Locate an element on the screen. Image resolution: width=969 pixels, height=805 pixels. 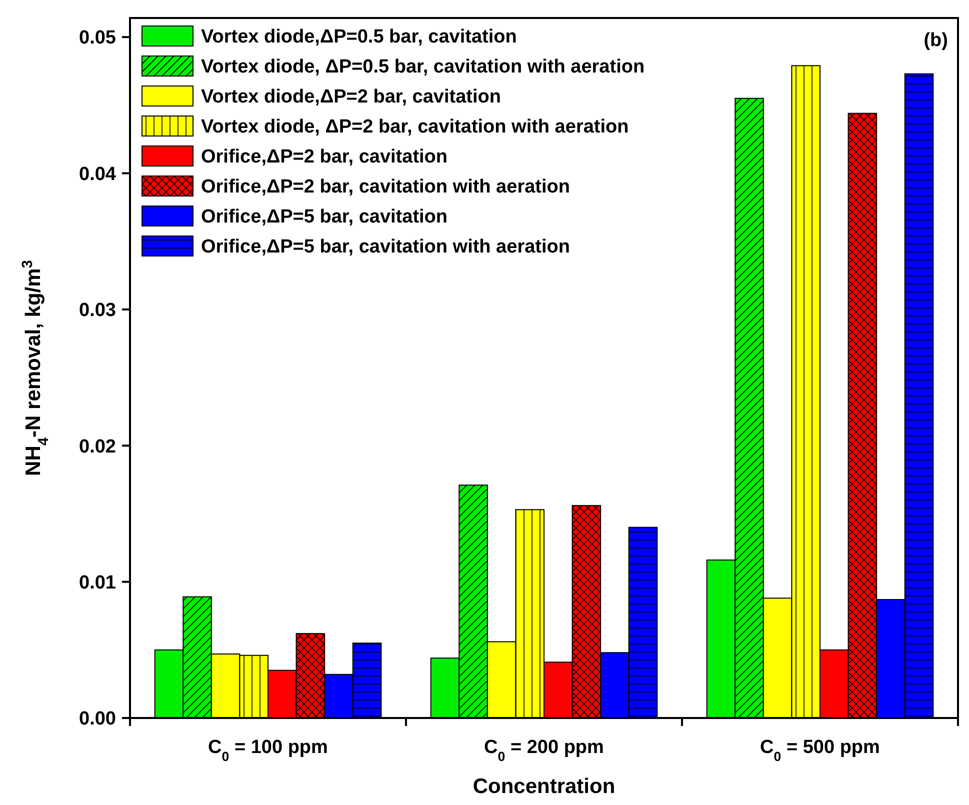
y-tick-label: 0.04 is located at coordinates (97, 174).